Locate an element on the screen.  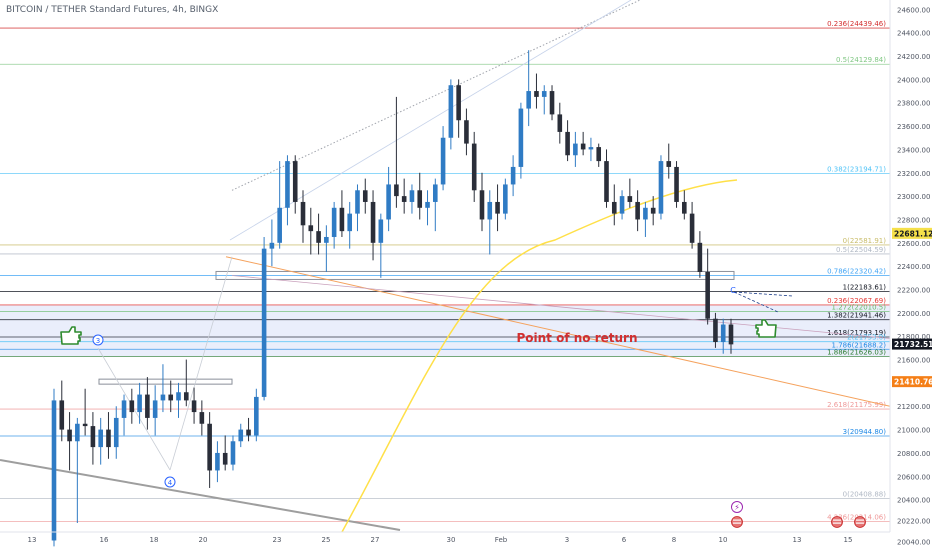
fib-level-label: 1.382(21941.46) is located at coordinates (856, 316).